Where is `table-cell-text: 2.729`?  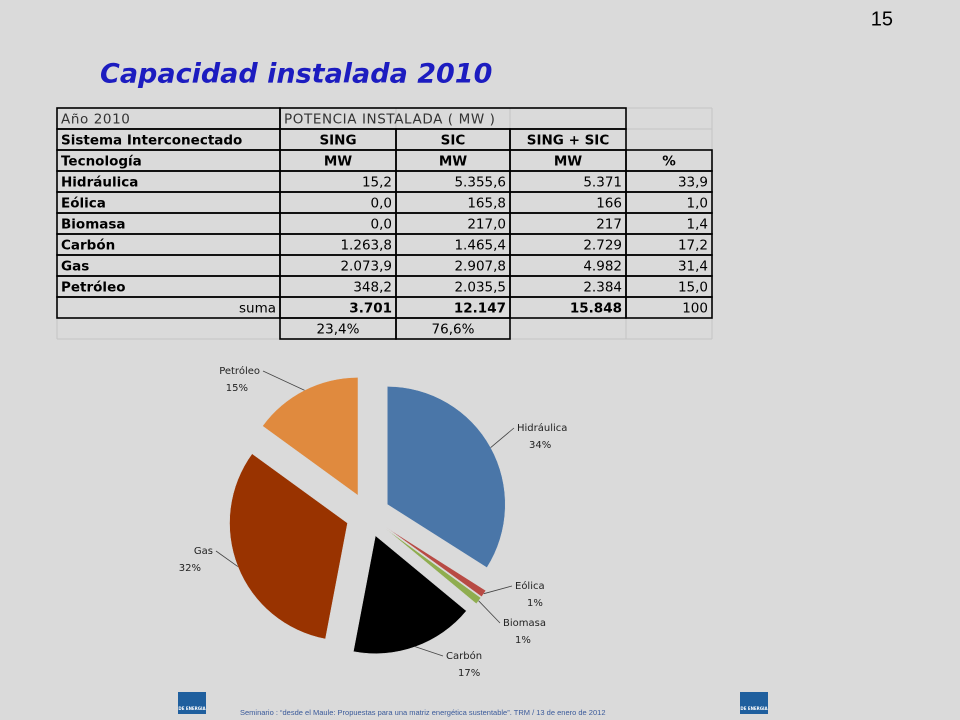 table-cell-text: 2.729 is located at coordinates (602, 246).